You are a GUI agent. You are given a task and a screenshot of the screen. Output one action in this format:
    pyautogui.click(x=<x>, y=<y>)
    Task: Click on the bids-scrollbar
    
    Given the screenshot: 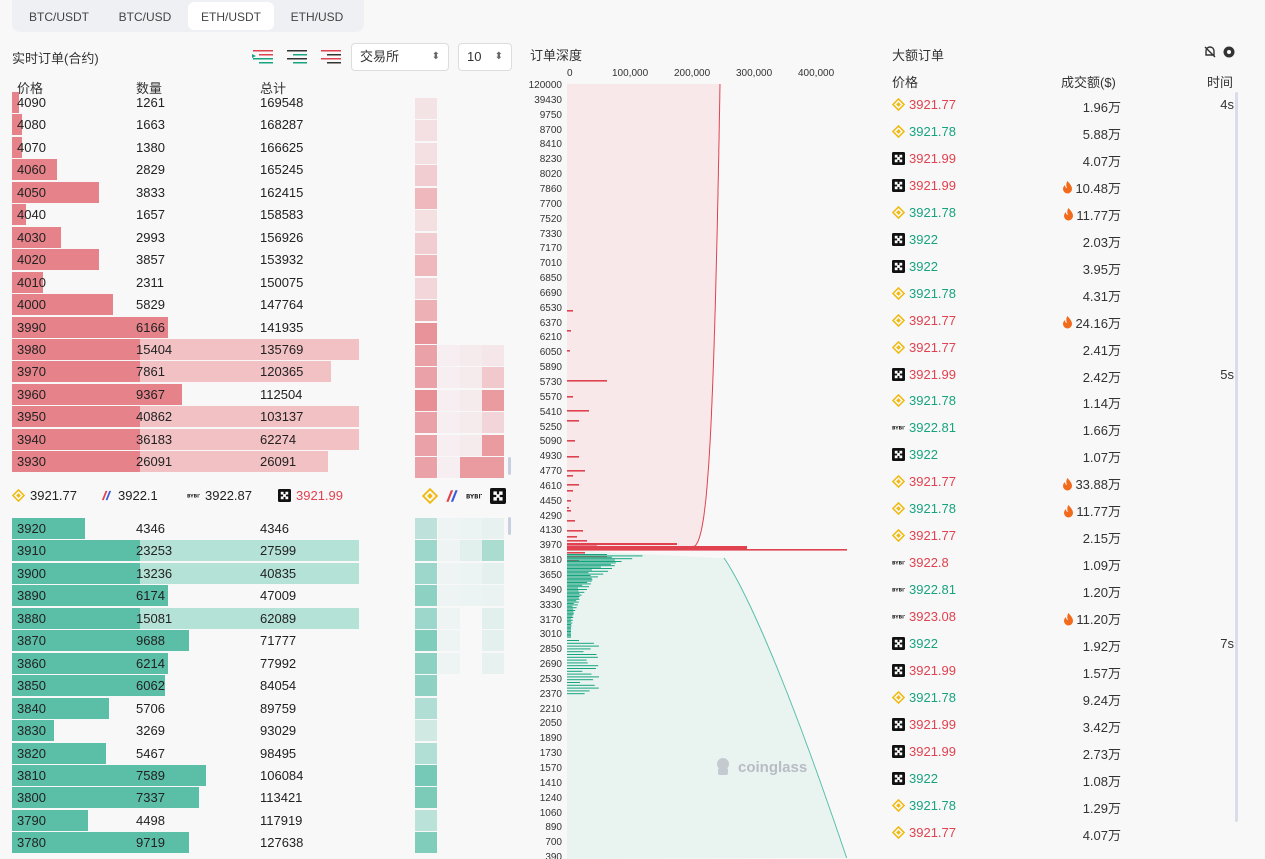 What is the action you would take?
    pyautogui.click(x=509, y=526)
    